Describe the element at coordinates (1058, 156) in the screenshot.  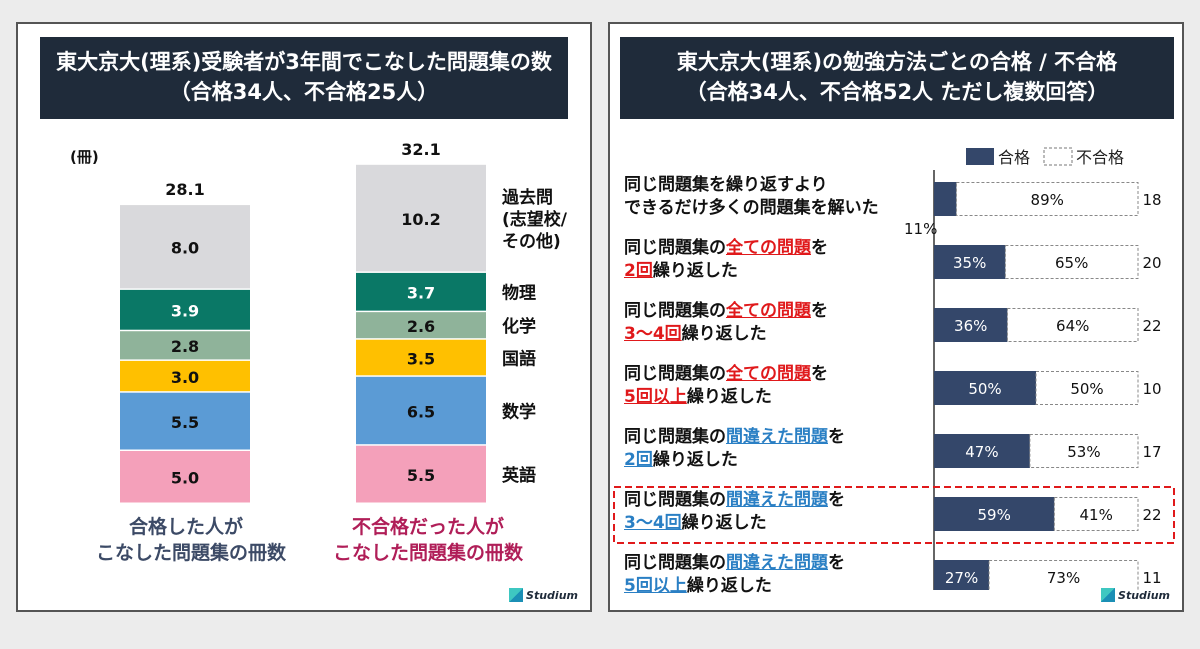
I see `legend-fail-swatch` at that location.